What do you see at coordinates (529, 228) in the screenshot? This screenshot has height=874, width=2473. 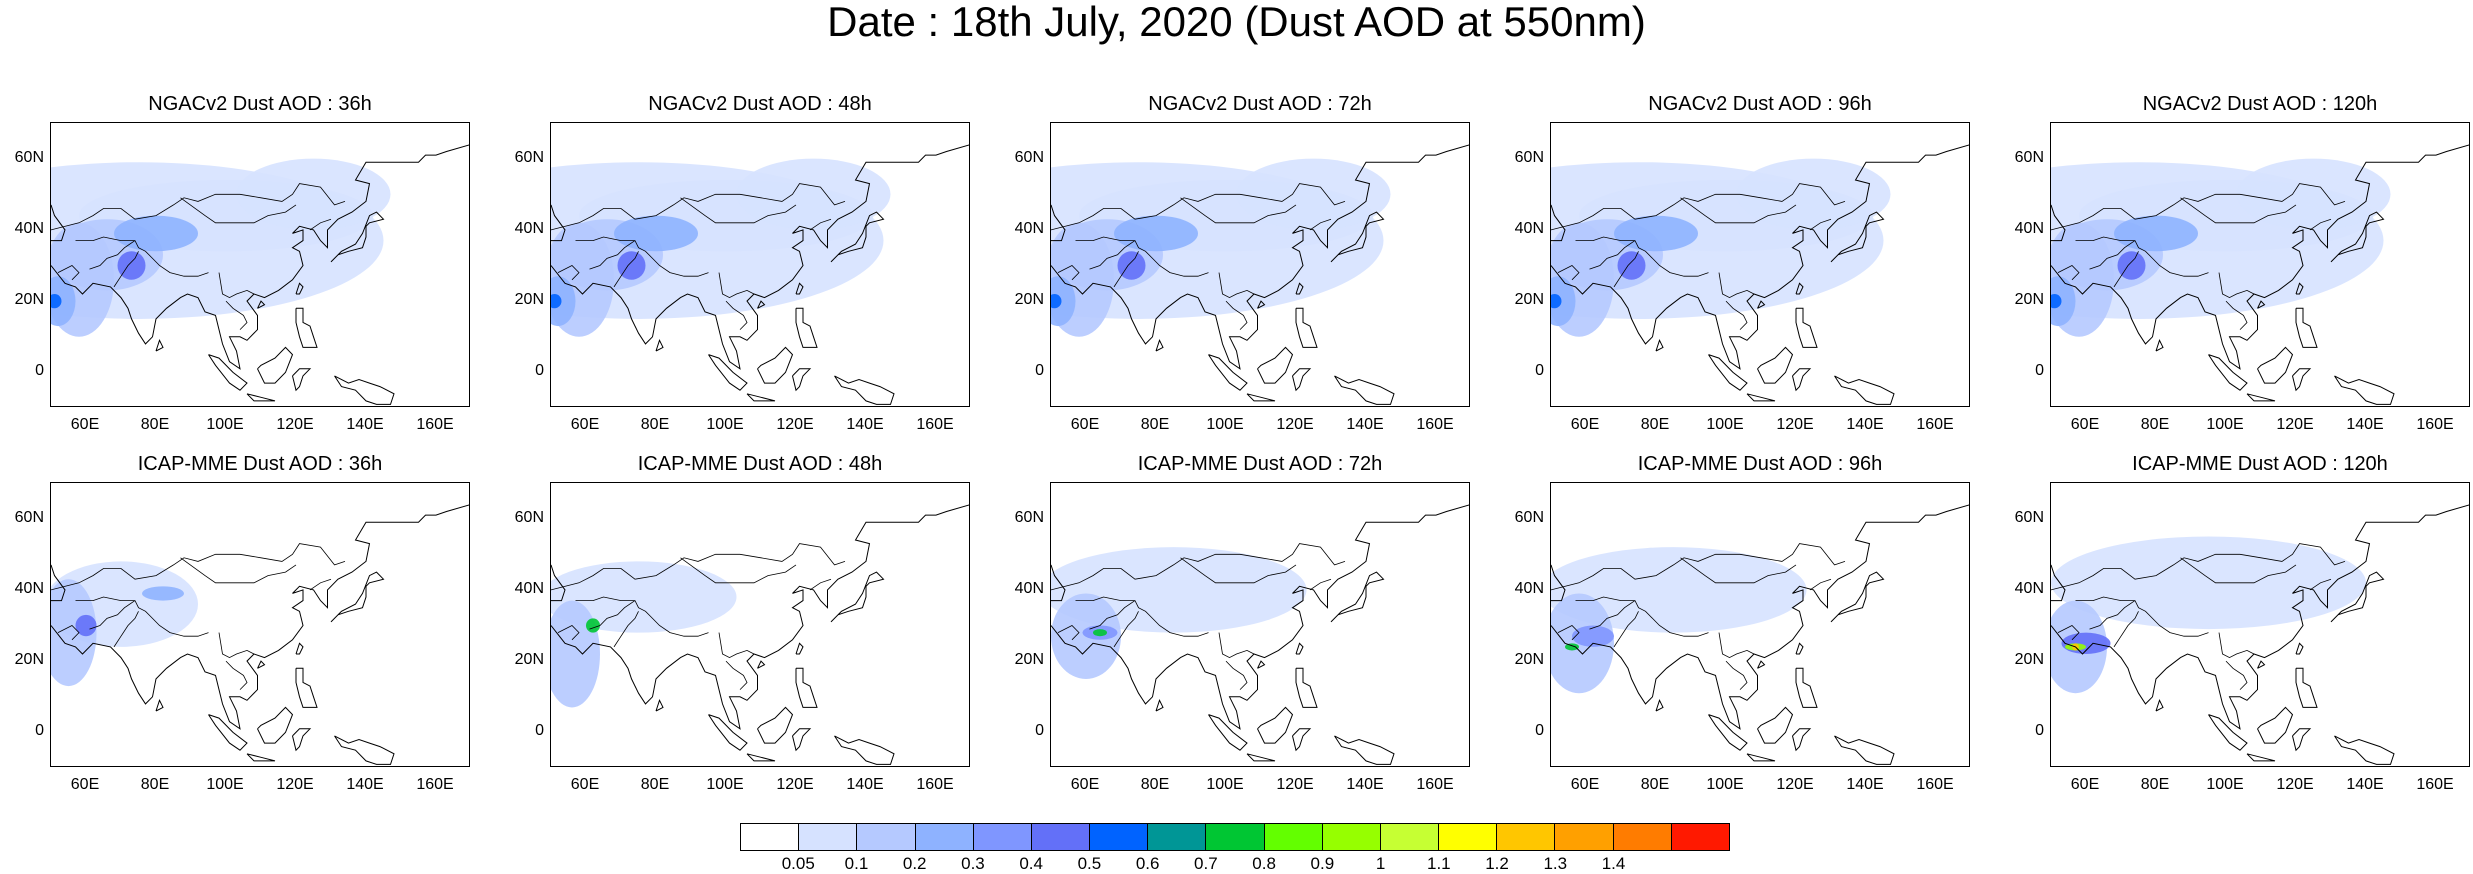 I see `lat-tick-label: 40N` at bounding box center [529, 228].